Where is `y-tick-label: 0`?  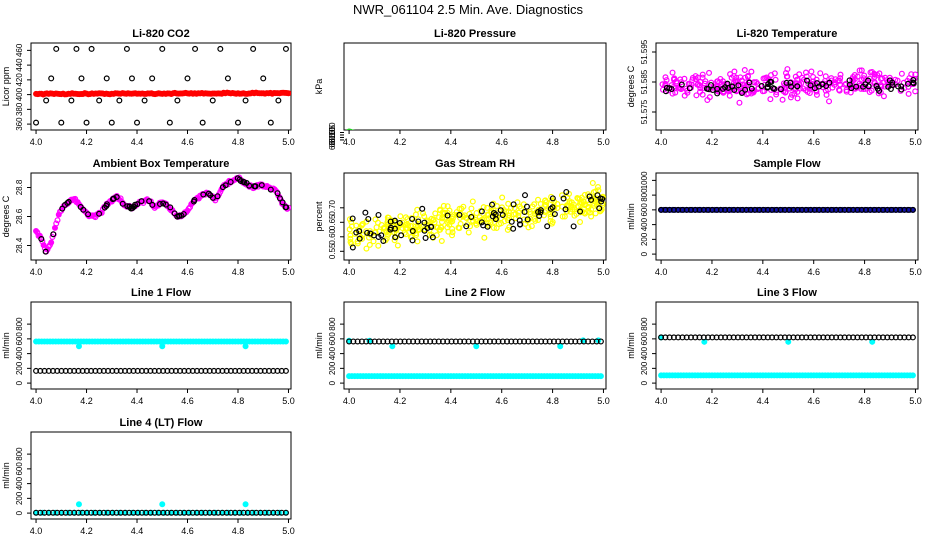
y-tick-label: 0 is located at coordinates (19, 382).